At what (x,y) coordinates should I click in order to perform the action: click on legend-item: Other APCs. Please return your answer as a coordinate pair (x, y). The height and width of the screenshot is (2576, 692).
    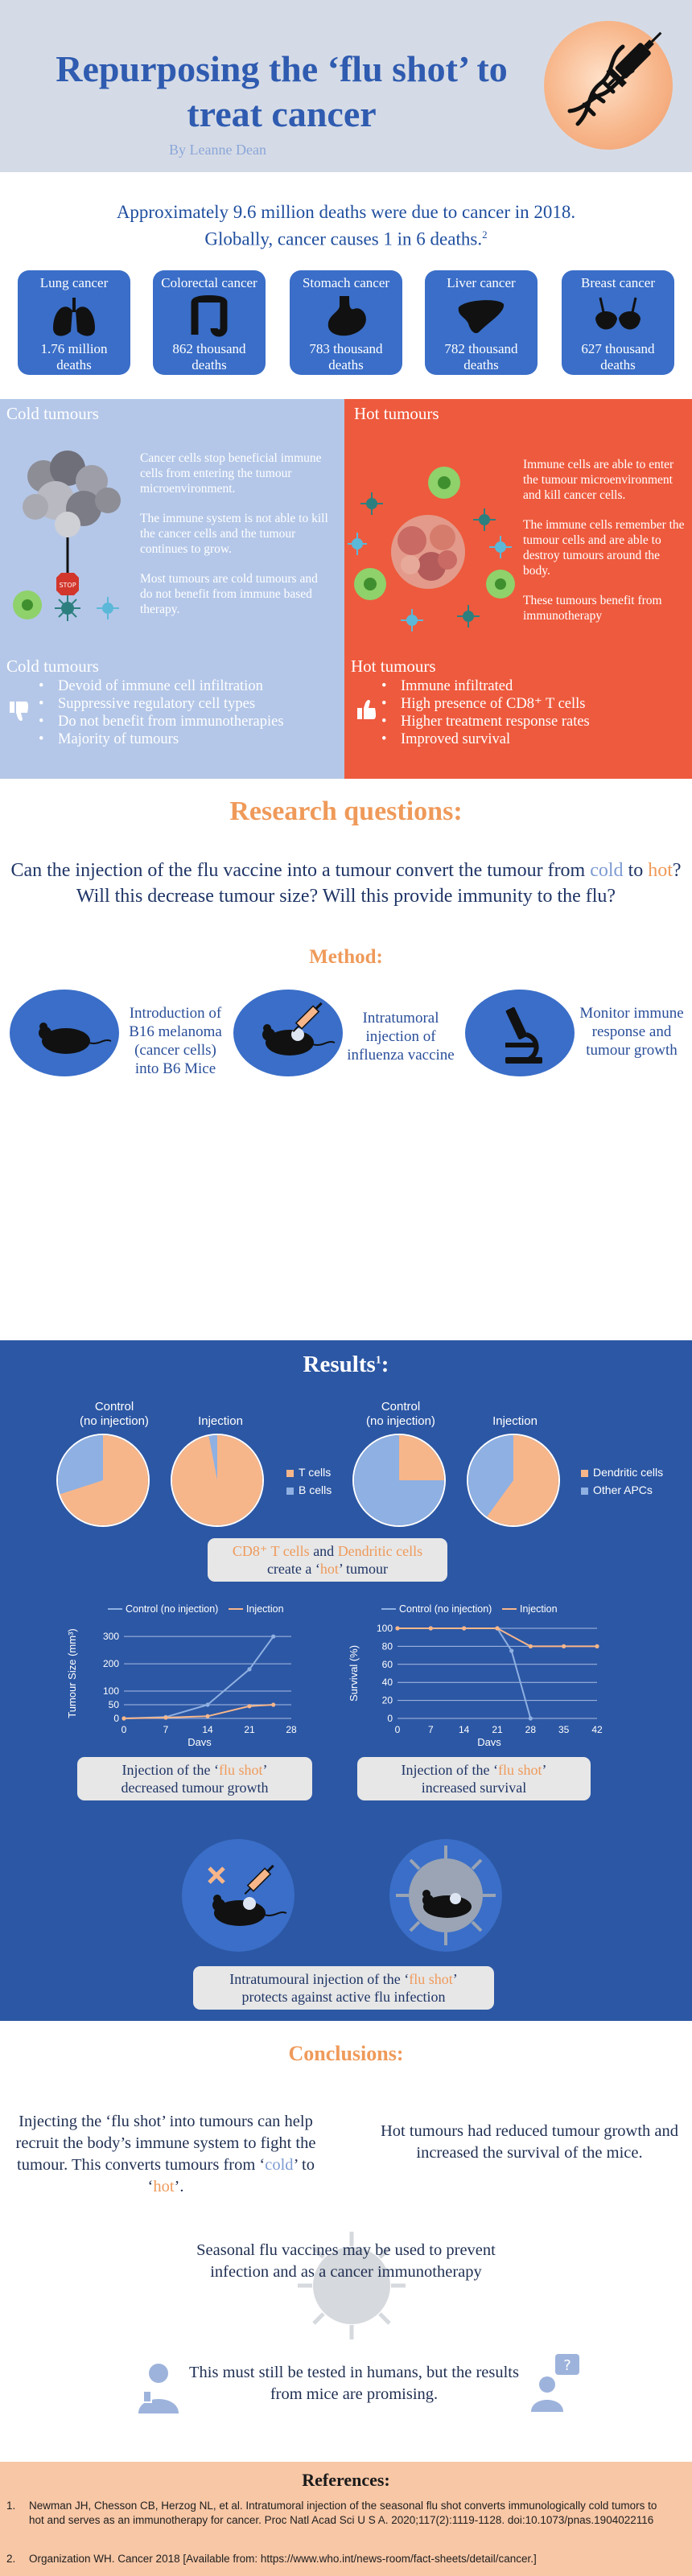
    Looking at the image, I should click on (617, 1489).